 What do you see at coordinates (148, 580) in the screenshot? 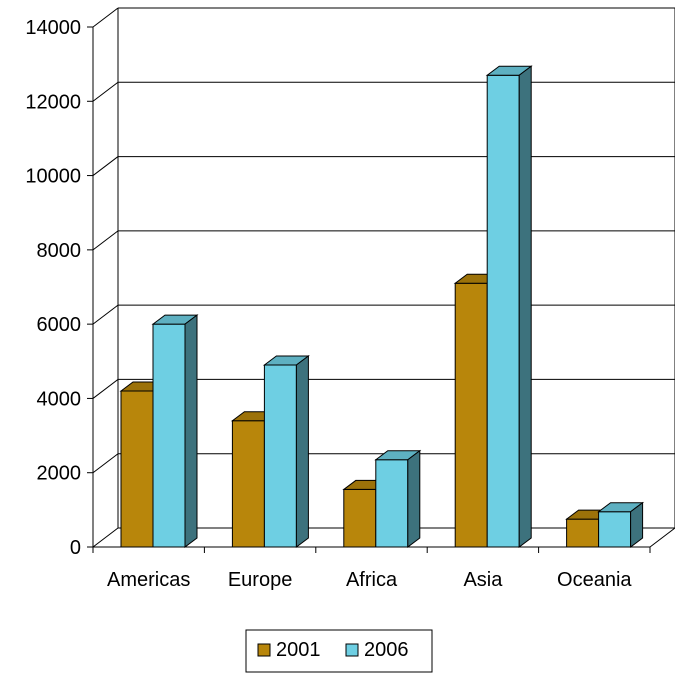
I see `x-category-label: Americas` at bounding box center [148, 580].